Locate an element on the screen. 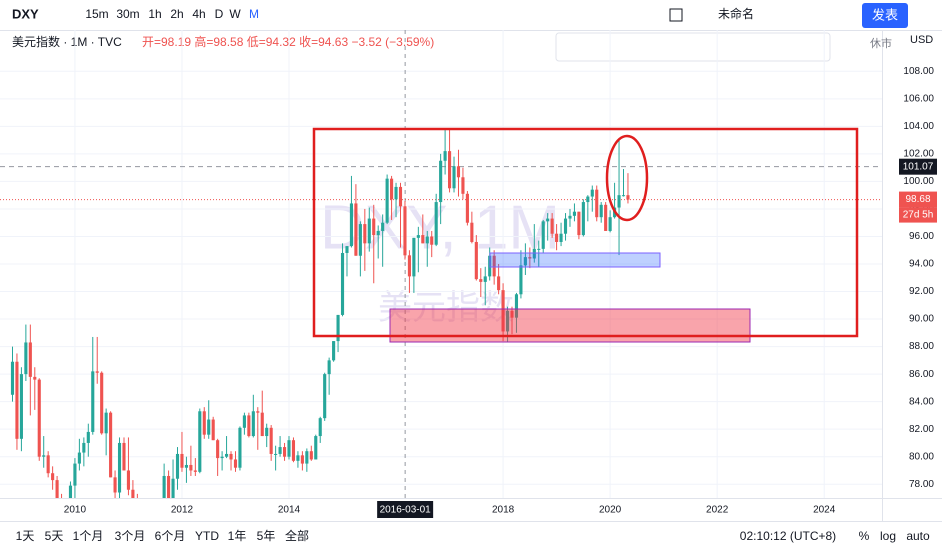 The height and width of the screenshot is (551, 942). log-toggle: log is located at coordinates (888, 536).